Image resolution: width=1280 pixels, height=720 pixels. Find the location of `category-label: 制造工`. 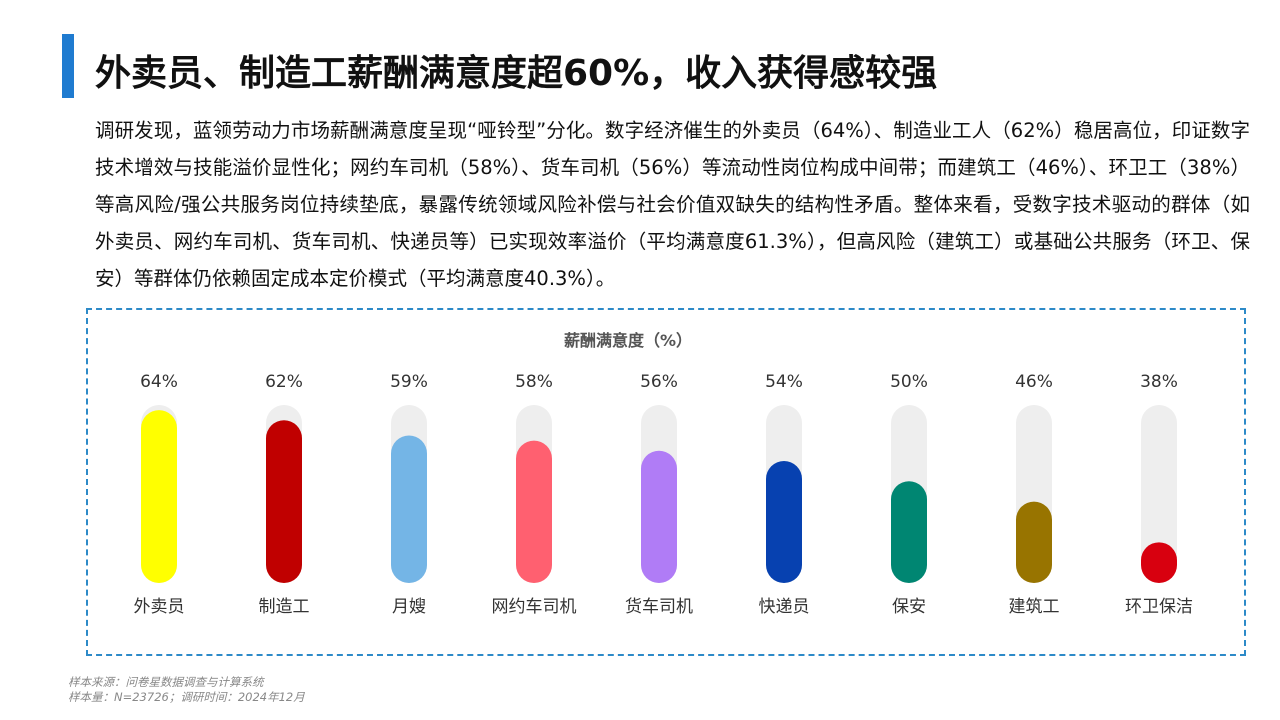

category-label: 制造工 is located at coordinates (284, 607).